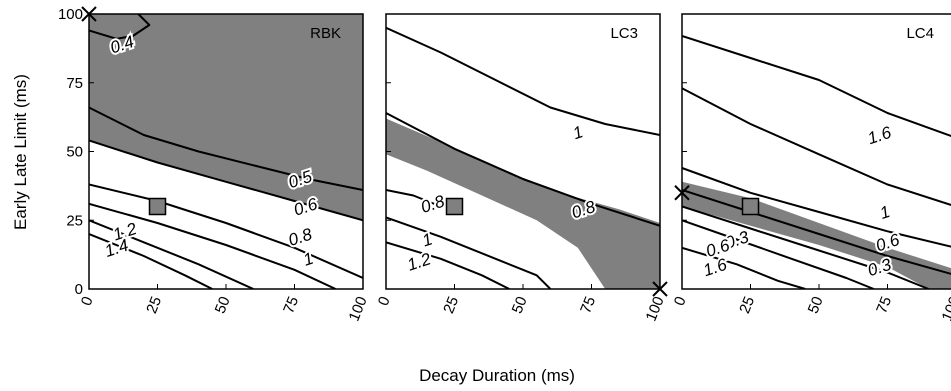 The image size is (951, 391). What do you see at coordinates (520, 305) in the screenshot?
I see `panel-lc3-x-tick-label-2: 50` at bounding box center [520, 305].